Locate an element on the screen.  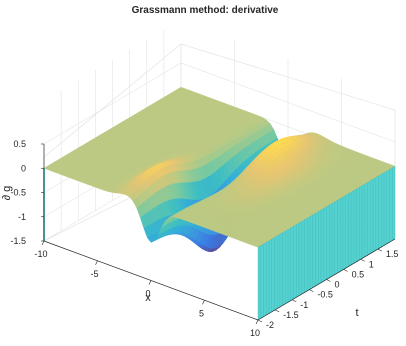
x-tick-label: -5 is located at coordinates (94, 274).